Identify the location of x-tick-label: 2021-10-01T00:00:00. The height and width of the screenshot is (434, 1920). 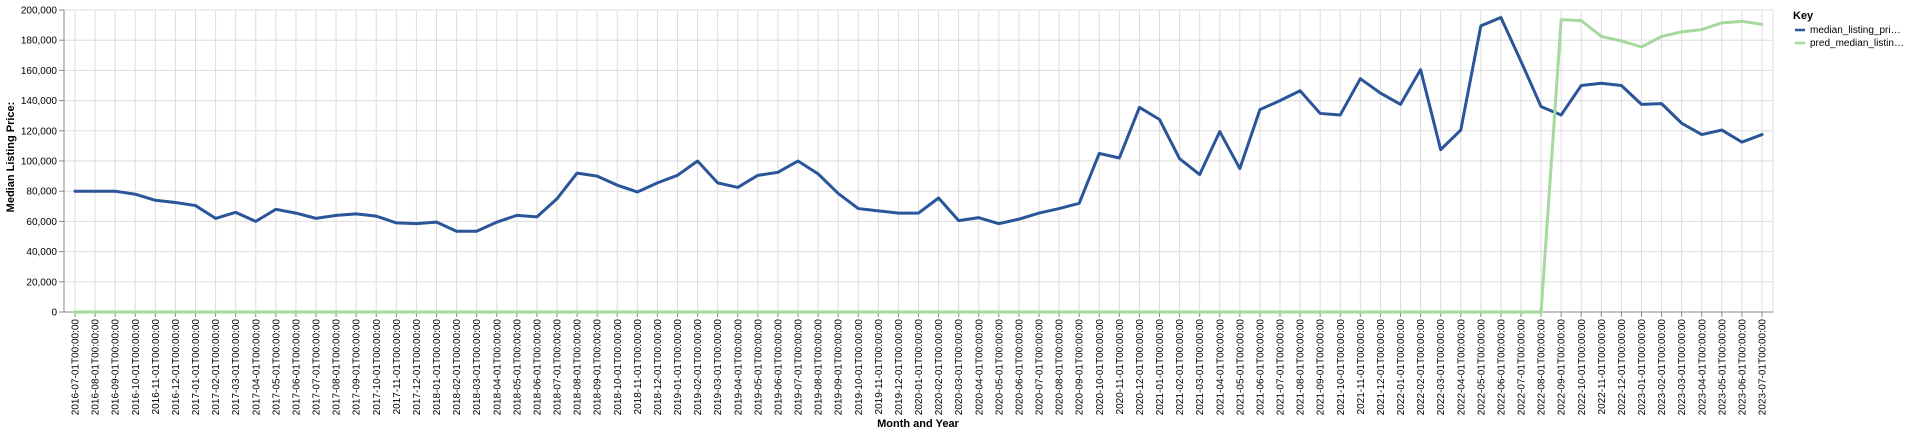
(1341, 367).